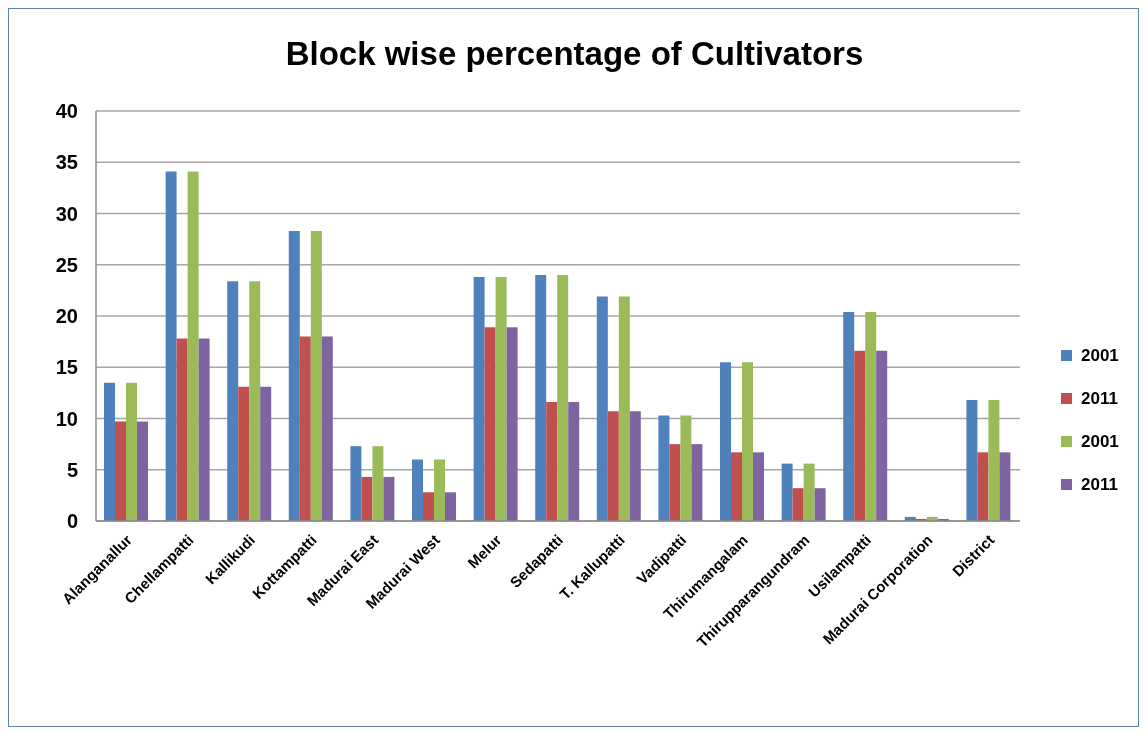 The image size is (1147, 735). What do you see at coordinates (66, 316) in the screenshot?
I see `y-tick-label: 20` at bounding box center [66, 316].